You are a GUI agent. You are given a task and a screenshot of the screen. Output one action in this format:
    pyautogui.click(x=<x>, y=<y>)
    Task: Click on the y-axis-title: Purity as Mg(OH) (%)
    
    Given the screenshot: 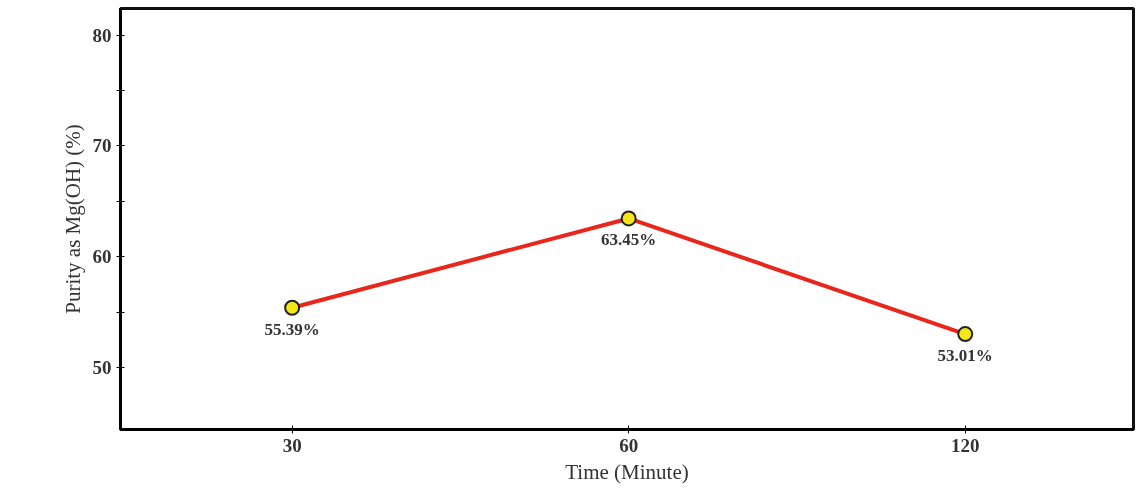 What is the action you would take?
    pyautogui.click(x=72, y=219)
    